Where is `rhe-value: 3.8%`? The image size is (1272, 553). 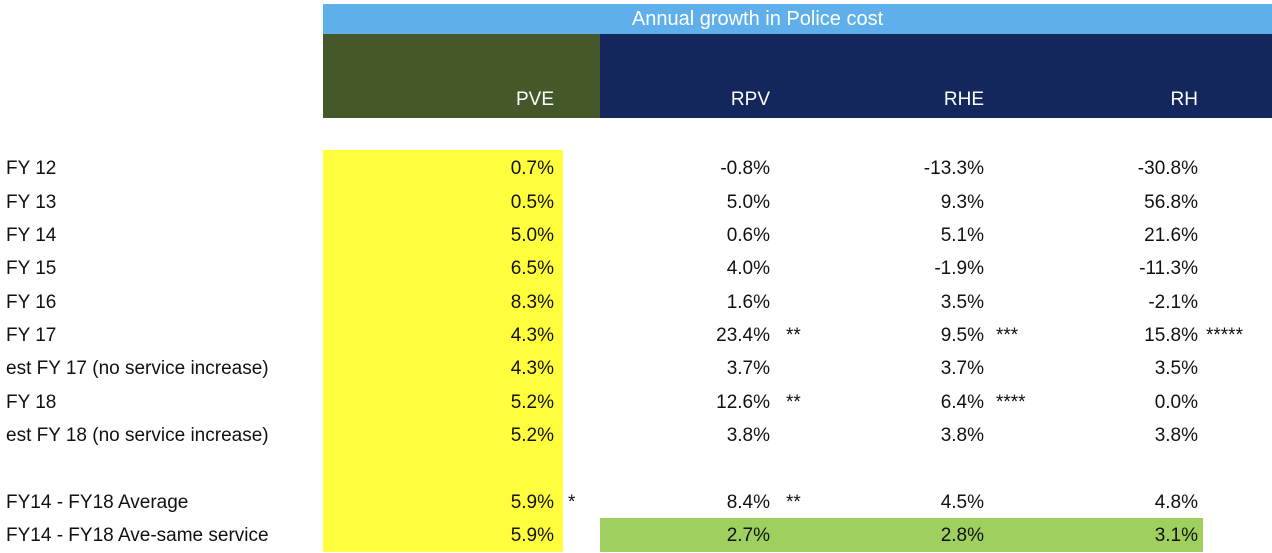 rhe-value: 3.8% is located at coordinates (962, 435).